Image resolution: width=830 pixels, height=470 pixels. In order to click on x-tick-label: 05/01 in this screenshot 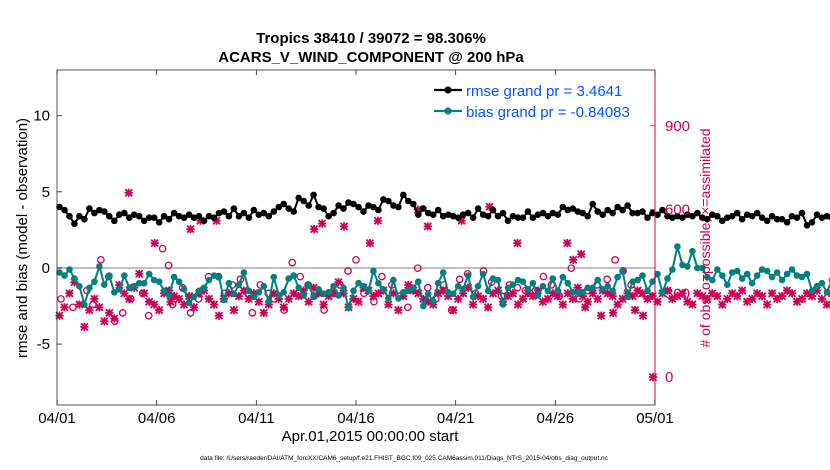, I will do `click(655, 418)`.